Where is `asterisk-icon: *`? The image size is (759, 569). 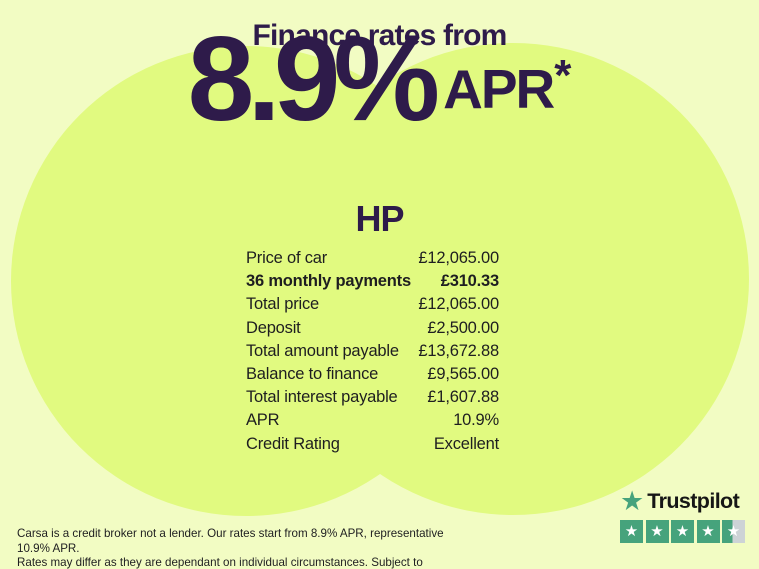 asterisk-icon: * is located at coordinates (563, 75).